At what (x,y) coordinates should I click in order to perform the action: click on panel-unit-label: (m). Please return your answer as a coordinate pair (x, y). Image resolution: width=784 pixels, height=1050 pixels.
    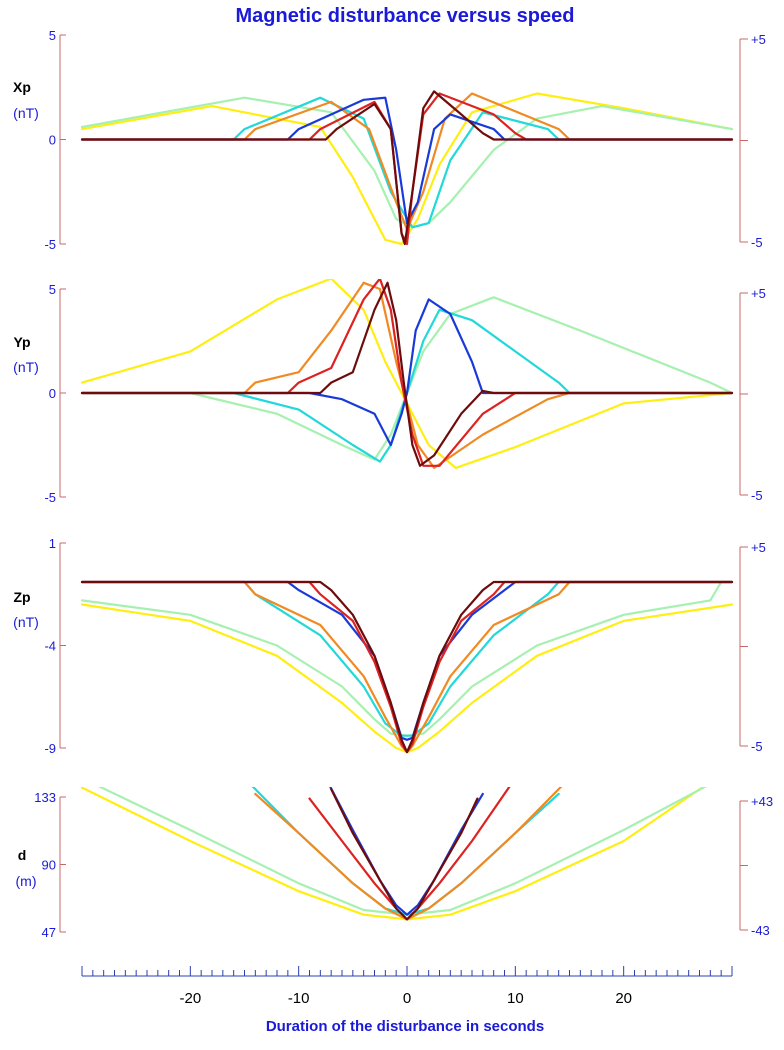
    Looking at the image, I should click on (26, 881).